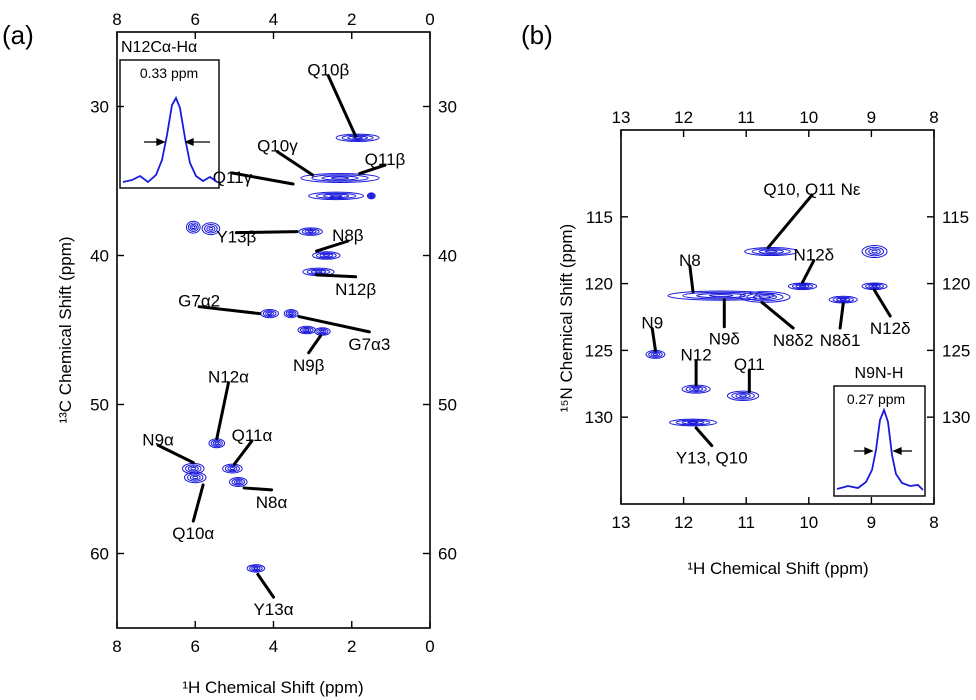 Image resolution: width=976 pixels, height=700 pixels. I want to click on annotation-label: N8δ2, so click(793, 340).